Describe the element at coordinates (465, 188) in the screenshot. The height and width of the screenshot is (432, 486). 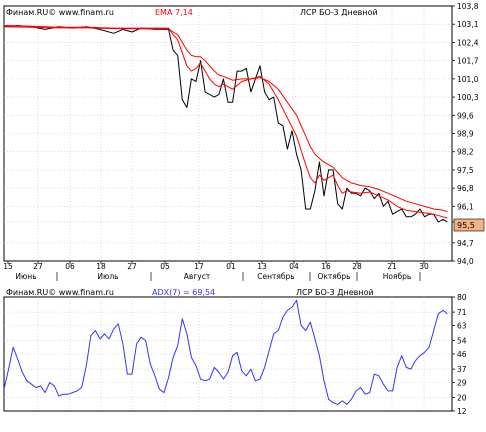
I see `top-y-tick-label: 96,8` at that location.